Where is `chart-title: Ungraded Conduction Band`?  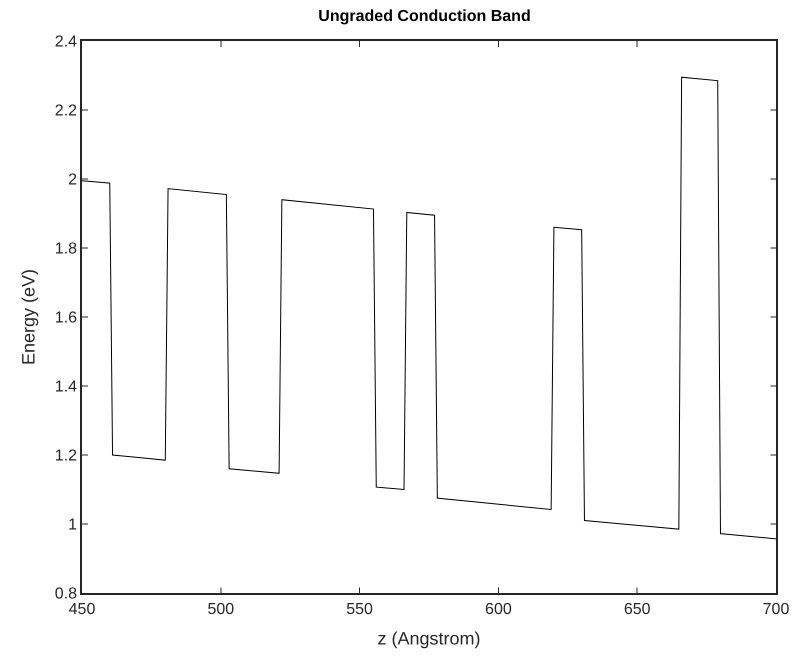
chart-title: Ungraded Conduction Band is located at coordinates (424, 17).